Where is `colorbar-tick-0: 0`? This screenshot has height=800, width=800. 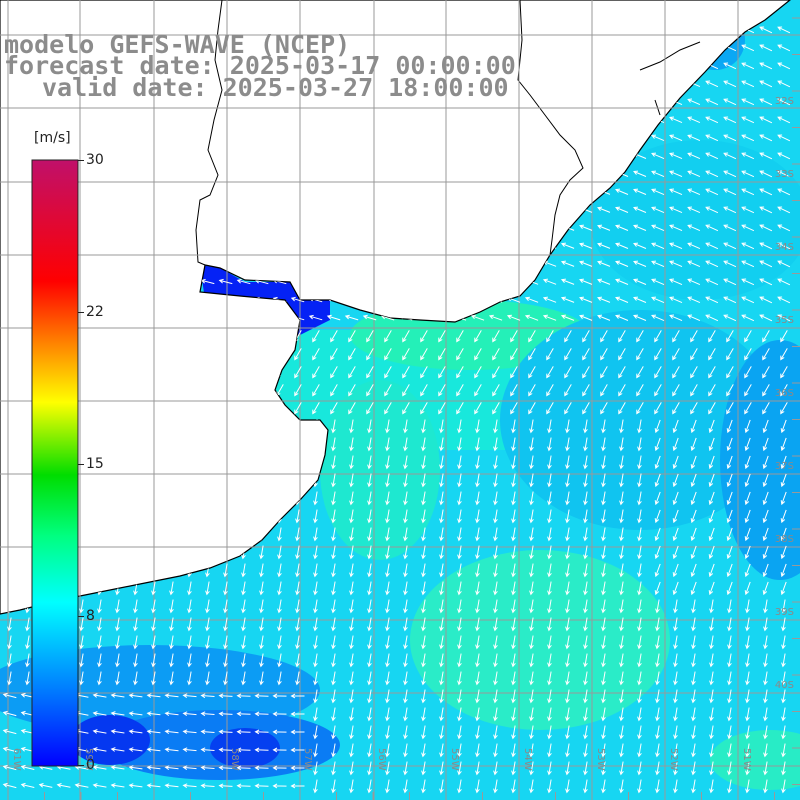
colorbar-tick-0: 0 is located at coordinates (90, 765).